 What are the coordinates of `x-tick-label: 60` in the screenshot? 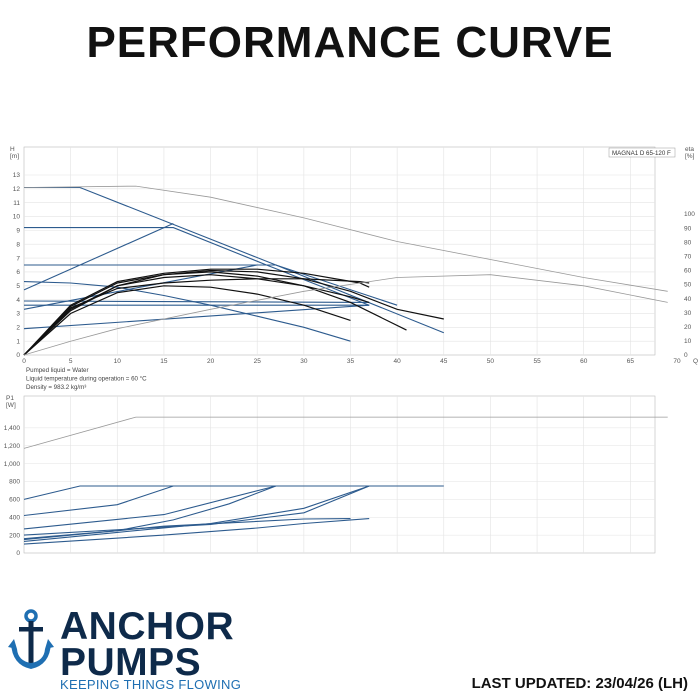 It's located at (584, 361).